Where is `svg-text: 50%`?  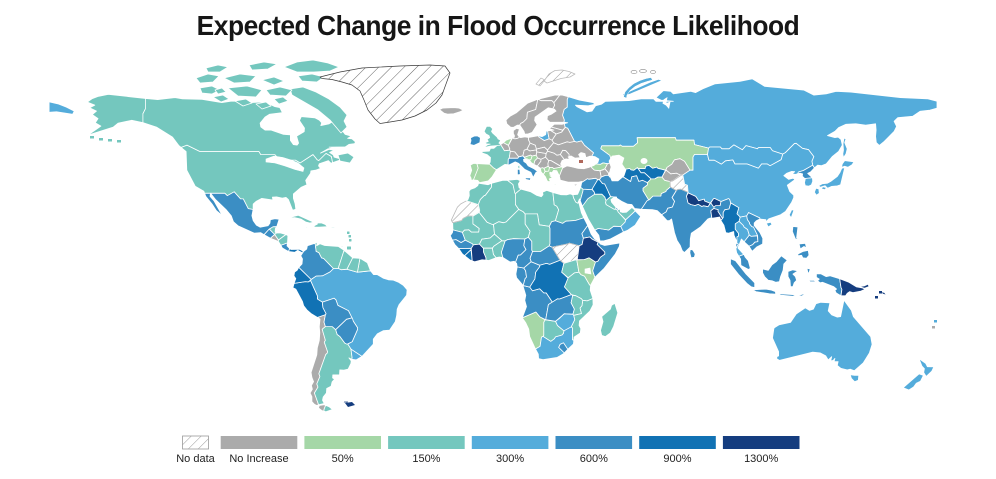
svg-text: 50% is located at coordinates (343, 459).